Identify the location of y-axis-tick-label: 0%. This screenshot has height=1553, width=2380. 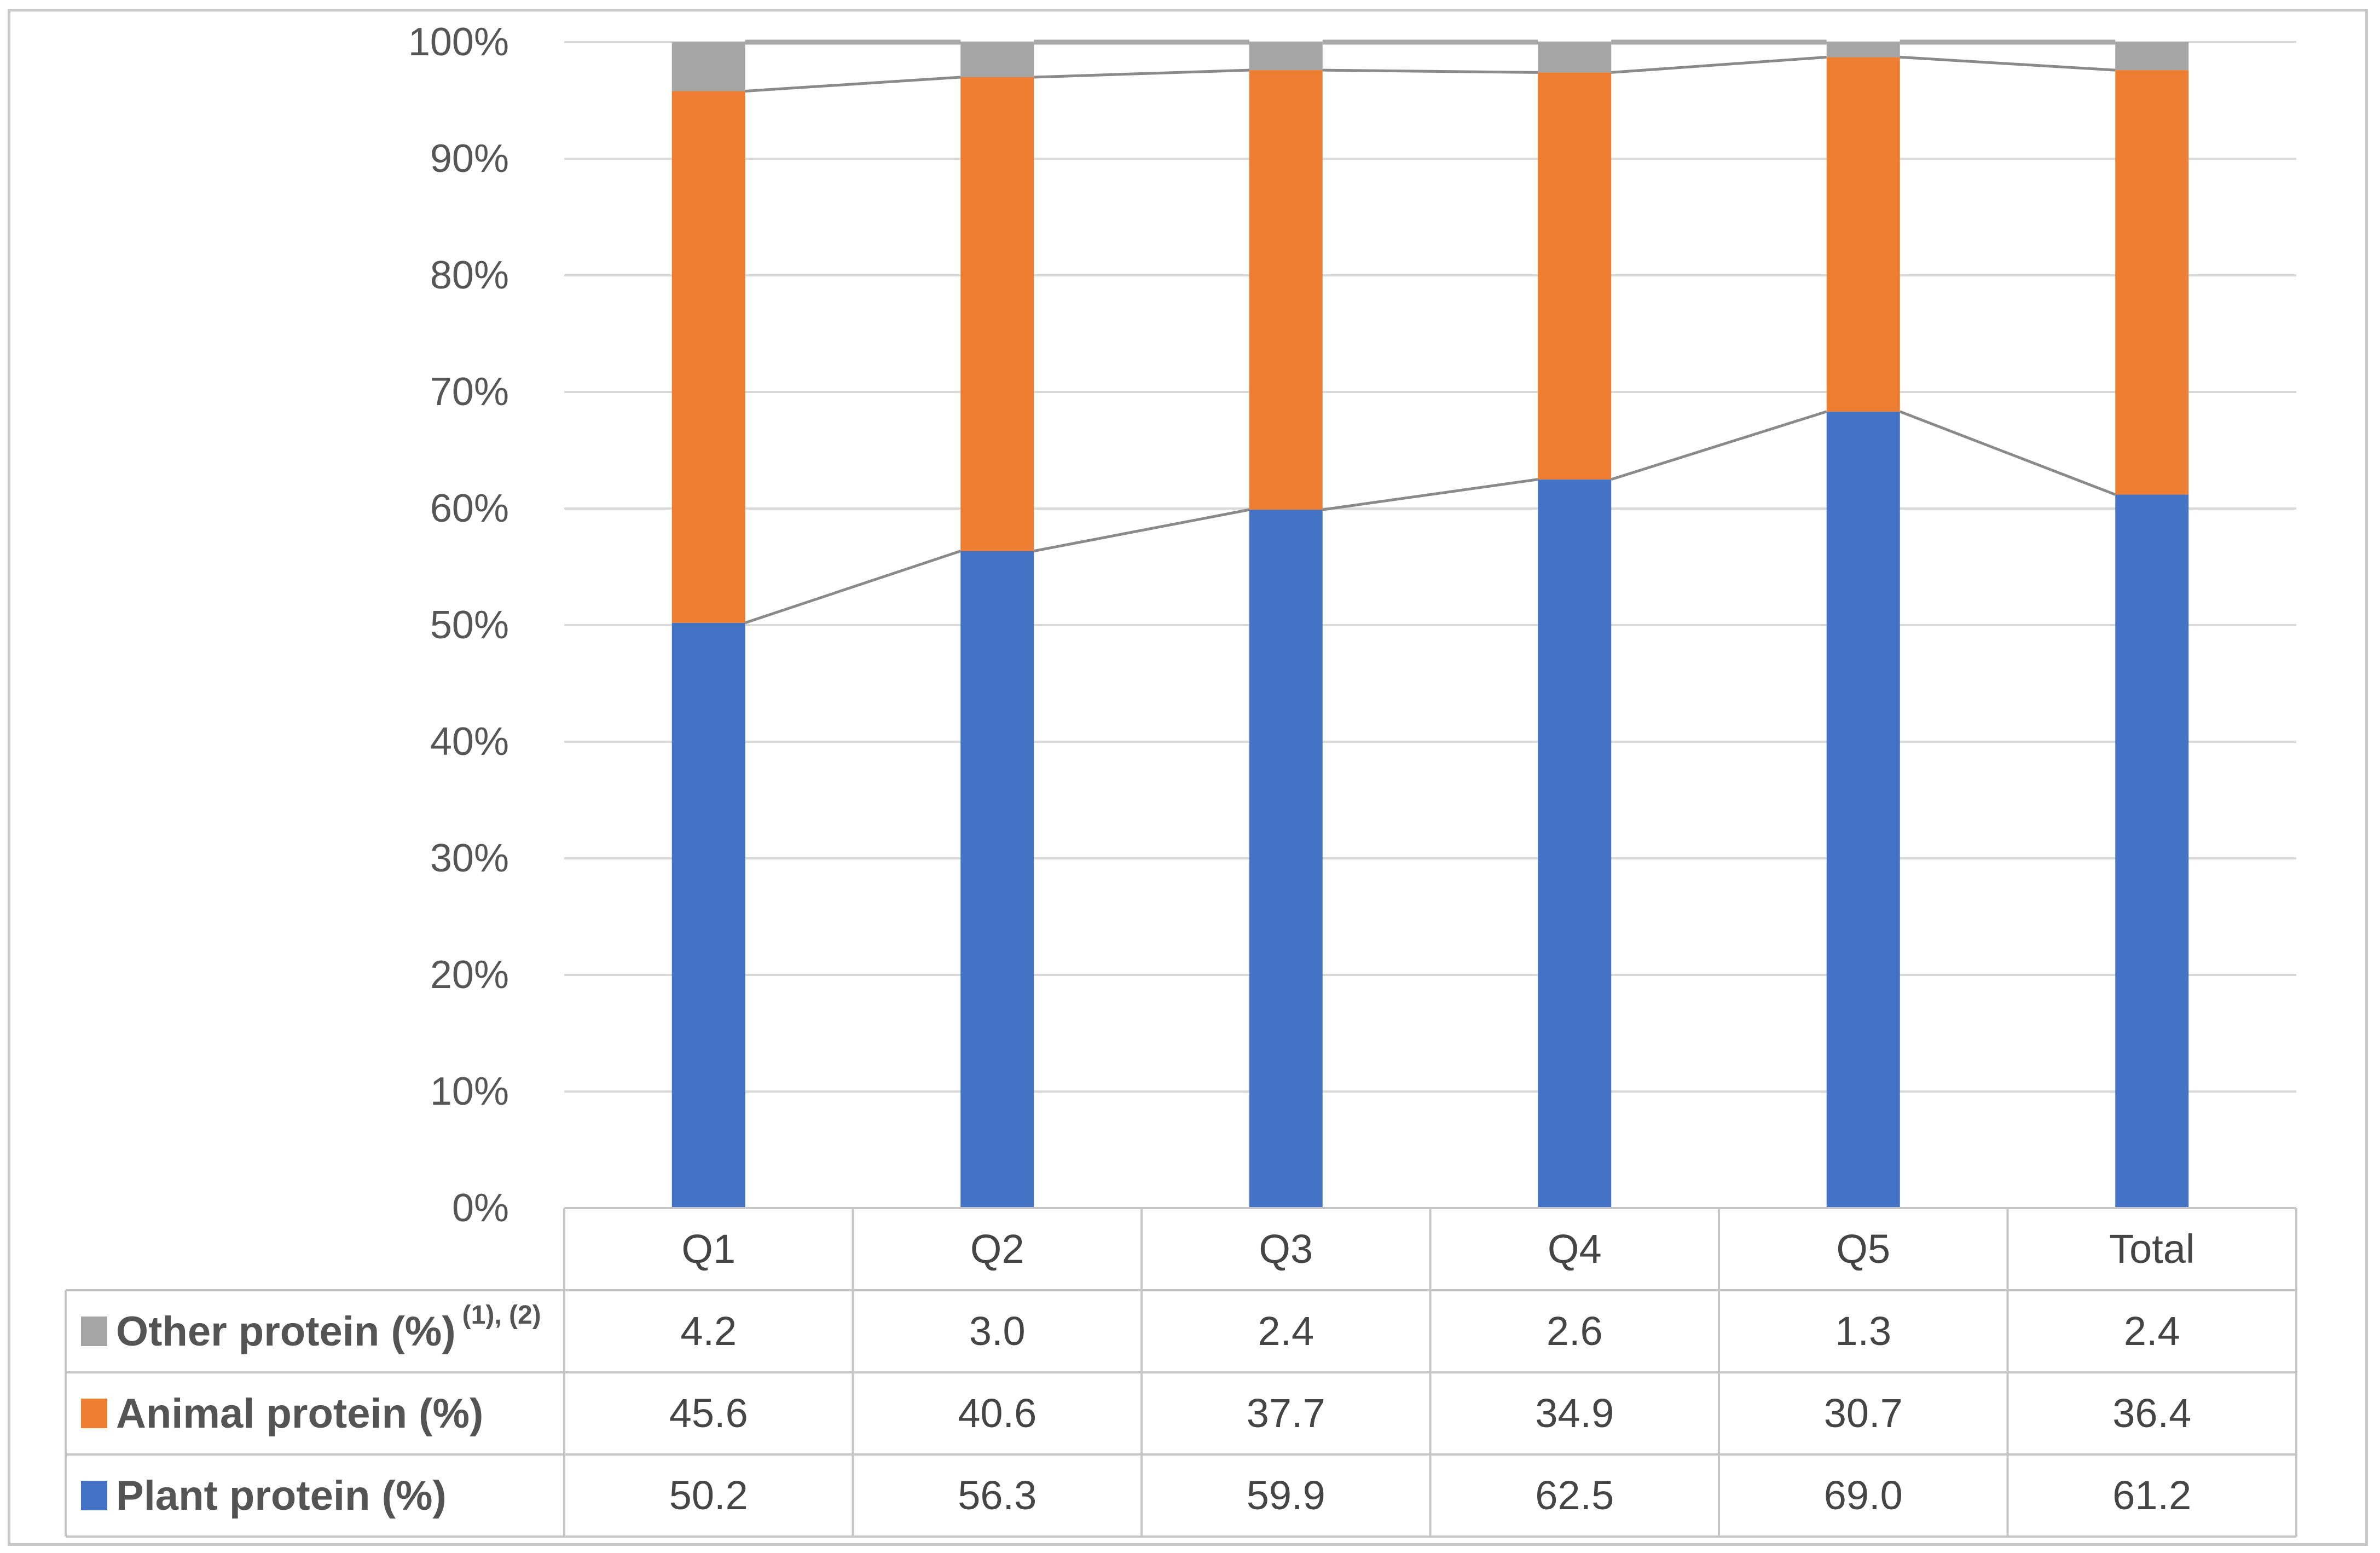
(480, 1208).